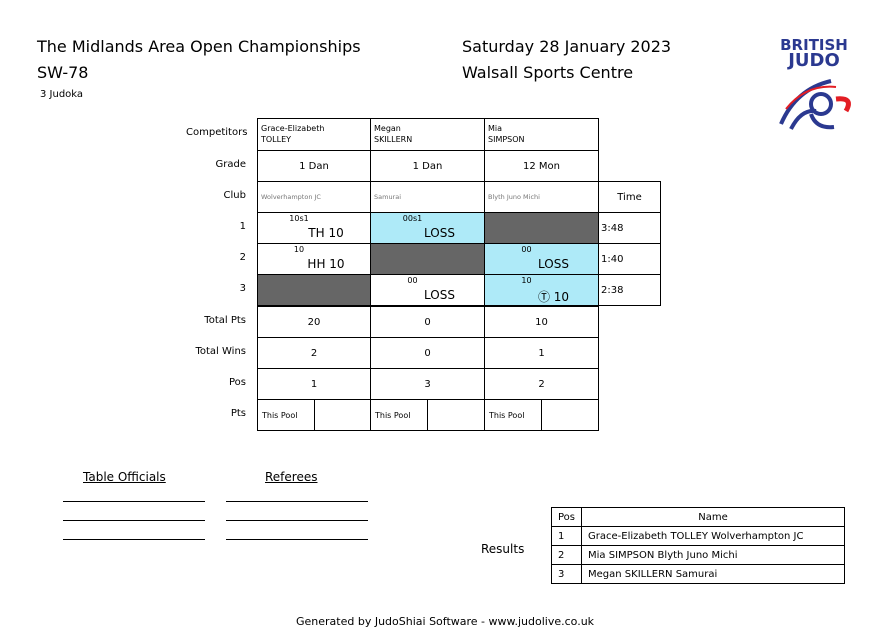 This screenshot has width=891, height=630. Describe the element at coordinates (629, 259) in the screenshot. I see `time-cell: 1:40` at that location.